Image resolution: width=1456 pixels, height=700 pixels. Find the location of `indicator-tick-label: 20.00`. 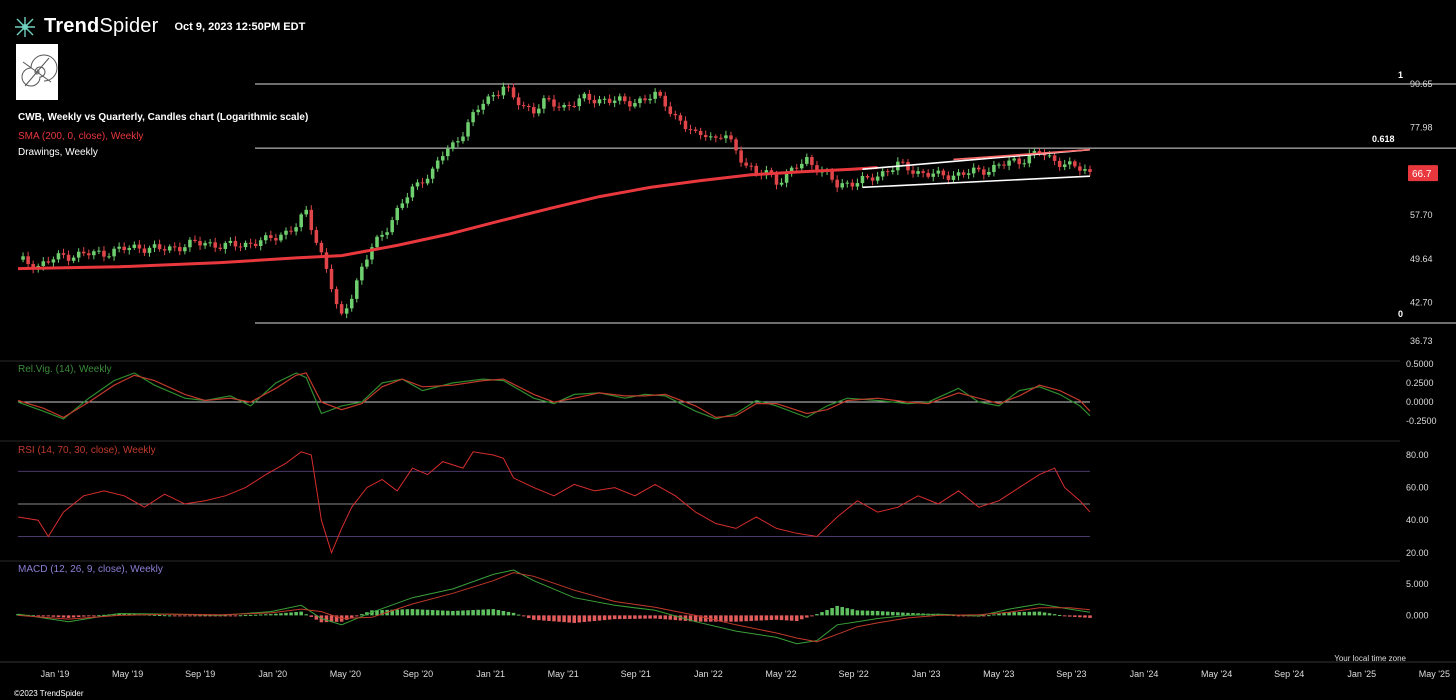

indicator-tick-label: 20.00 is located at coordinates (1417, 553).